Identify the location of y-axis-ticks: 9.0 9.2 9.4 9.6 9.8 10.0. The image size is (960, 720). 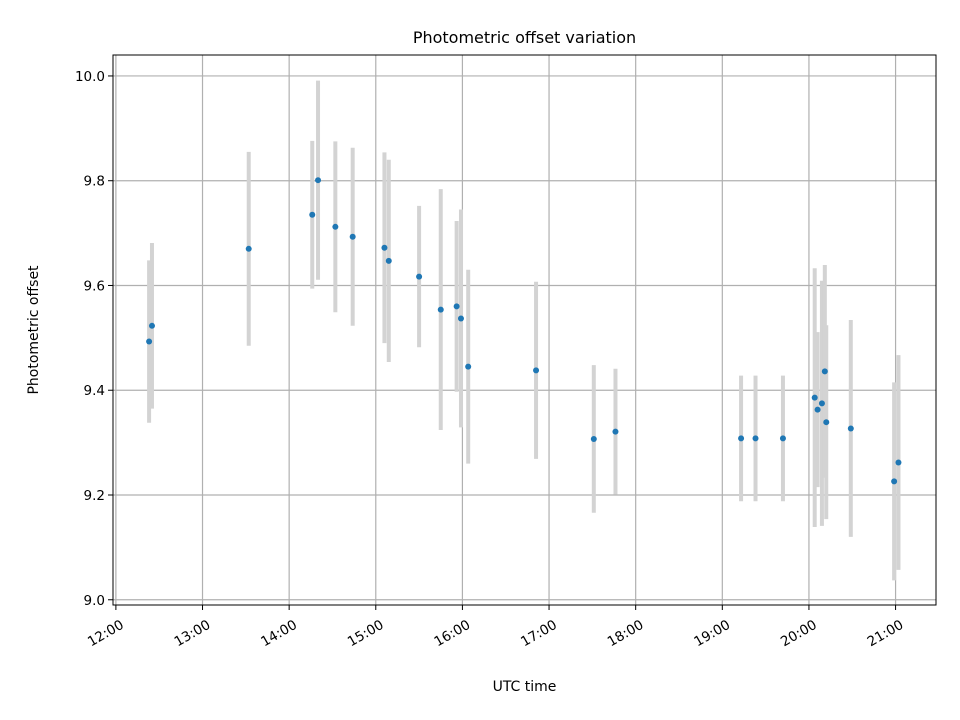
(94, 339).